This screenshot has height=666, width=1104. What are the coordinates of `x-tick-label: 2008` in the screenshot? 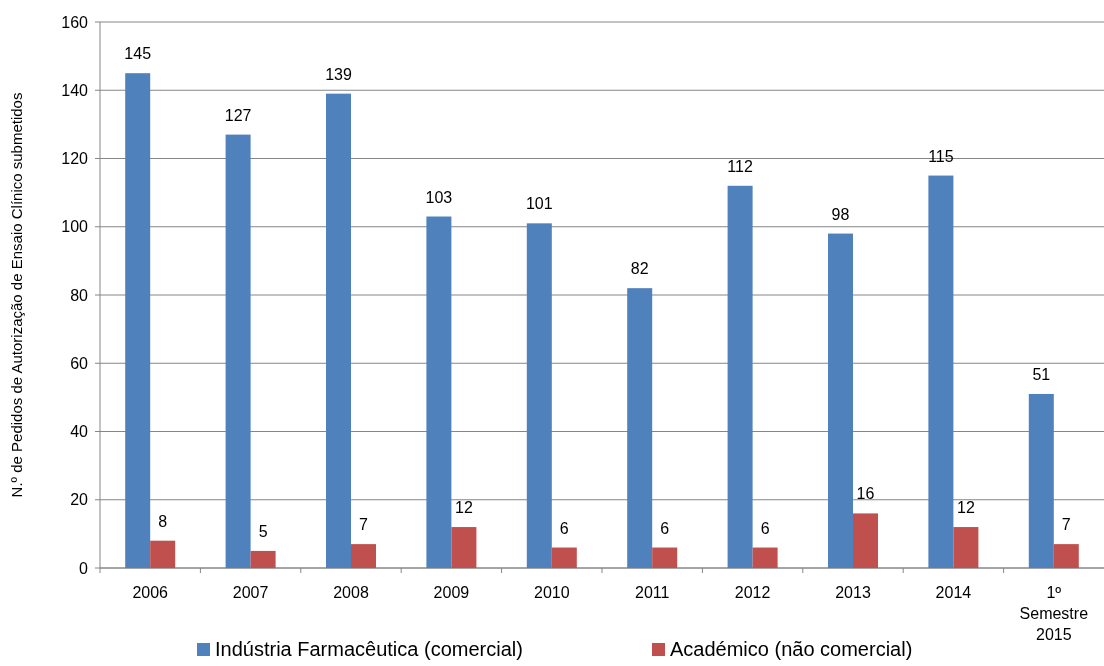 It's located at (351, 592).